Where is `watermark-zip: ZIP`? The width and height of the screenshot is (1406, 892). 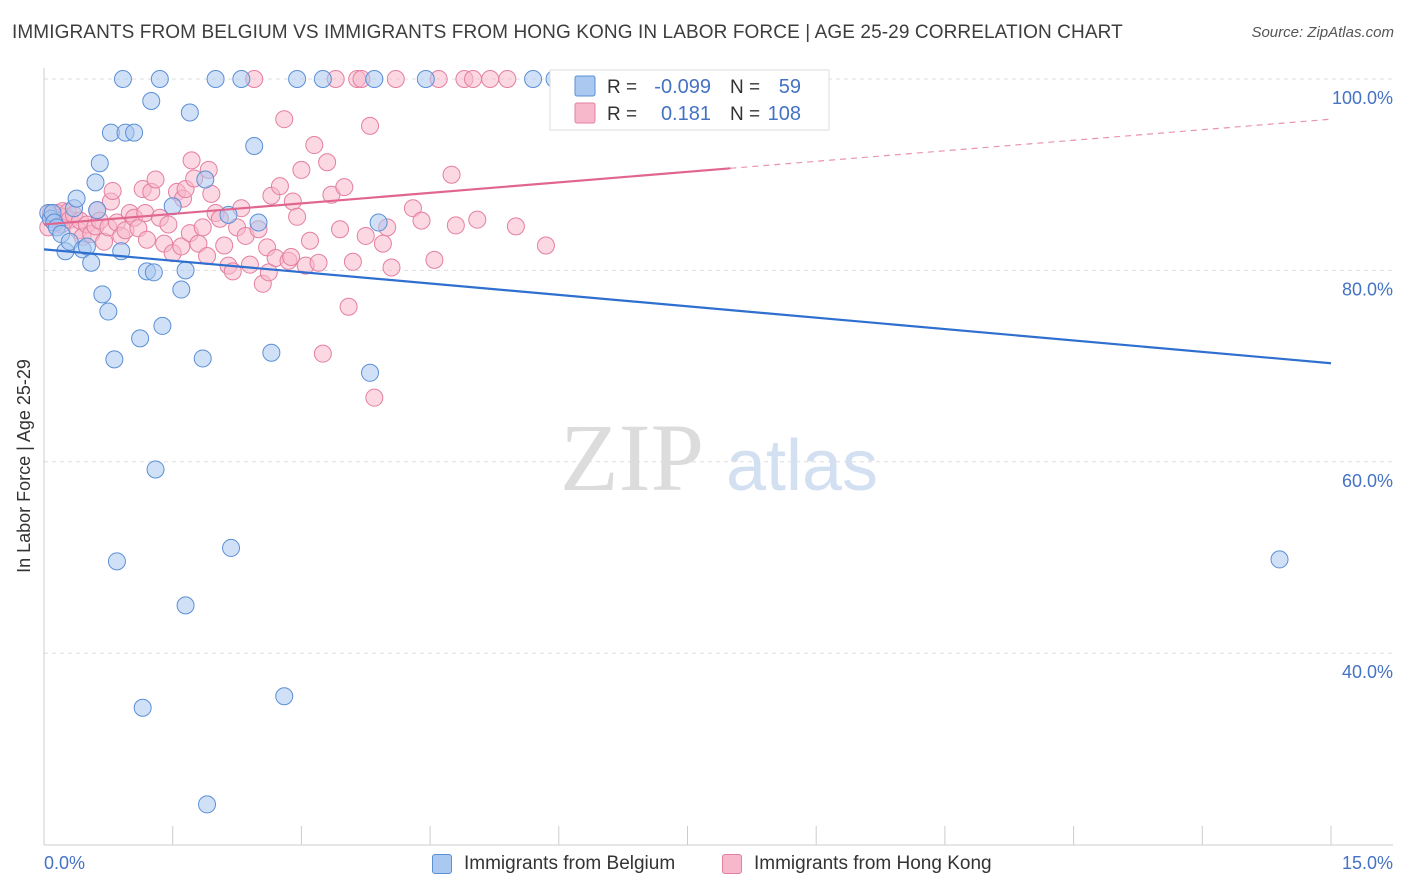
watermark-zip: ZIP is located at coordinates (632, 457).